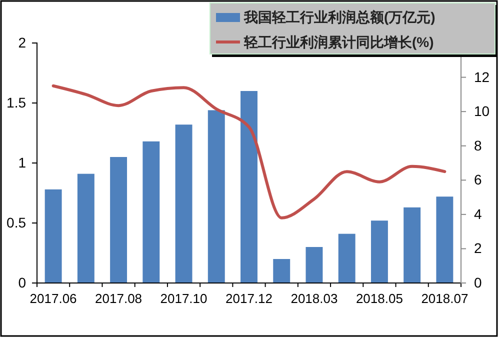  I want to click on y-tick-label: 0, so click(22, 282).